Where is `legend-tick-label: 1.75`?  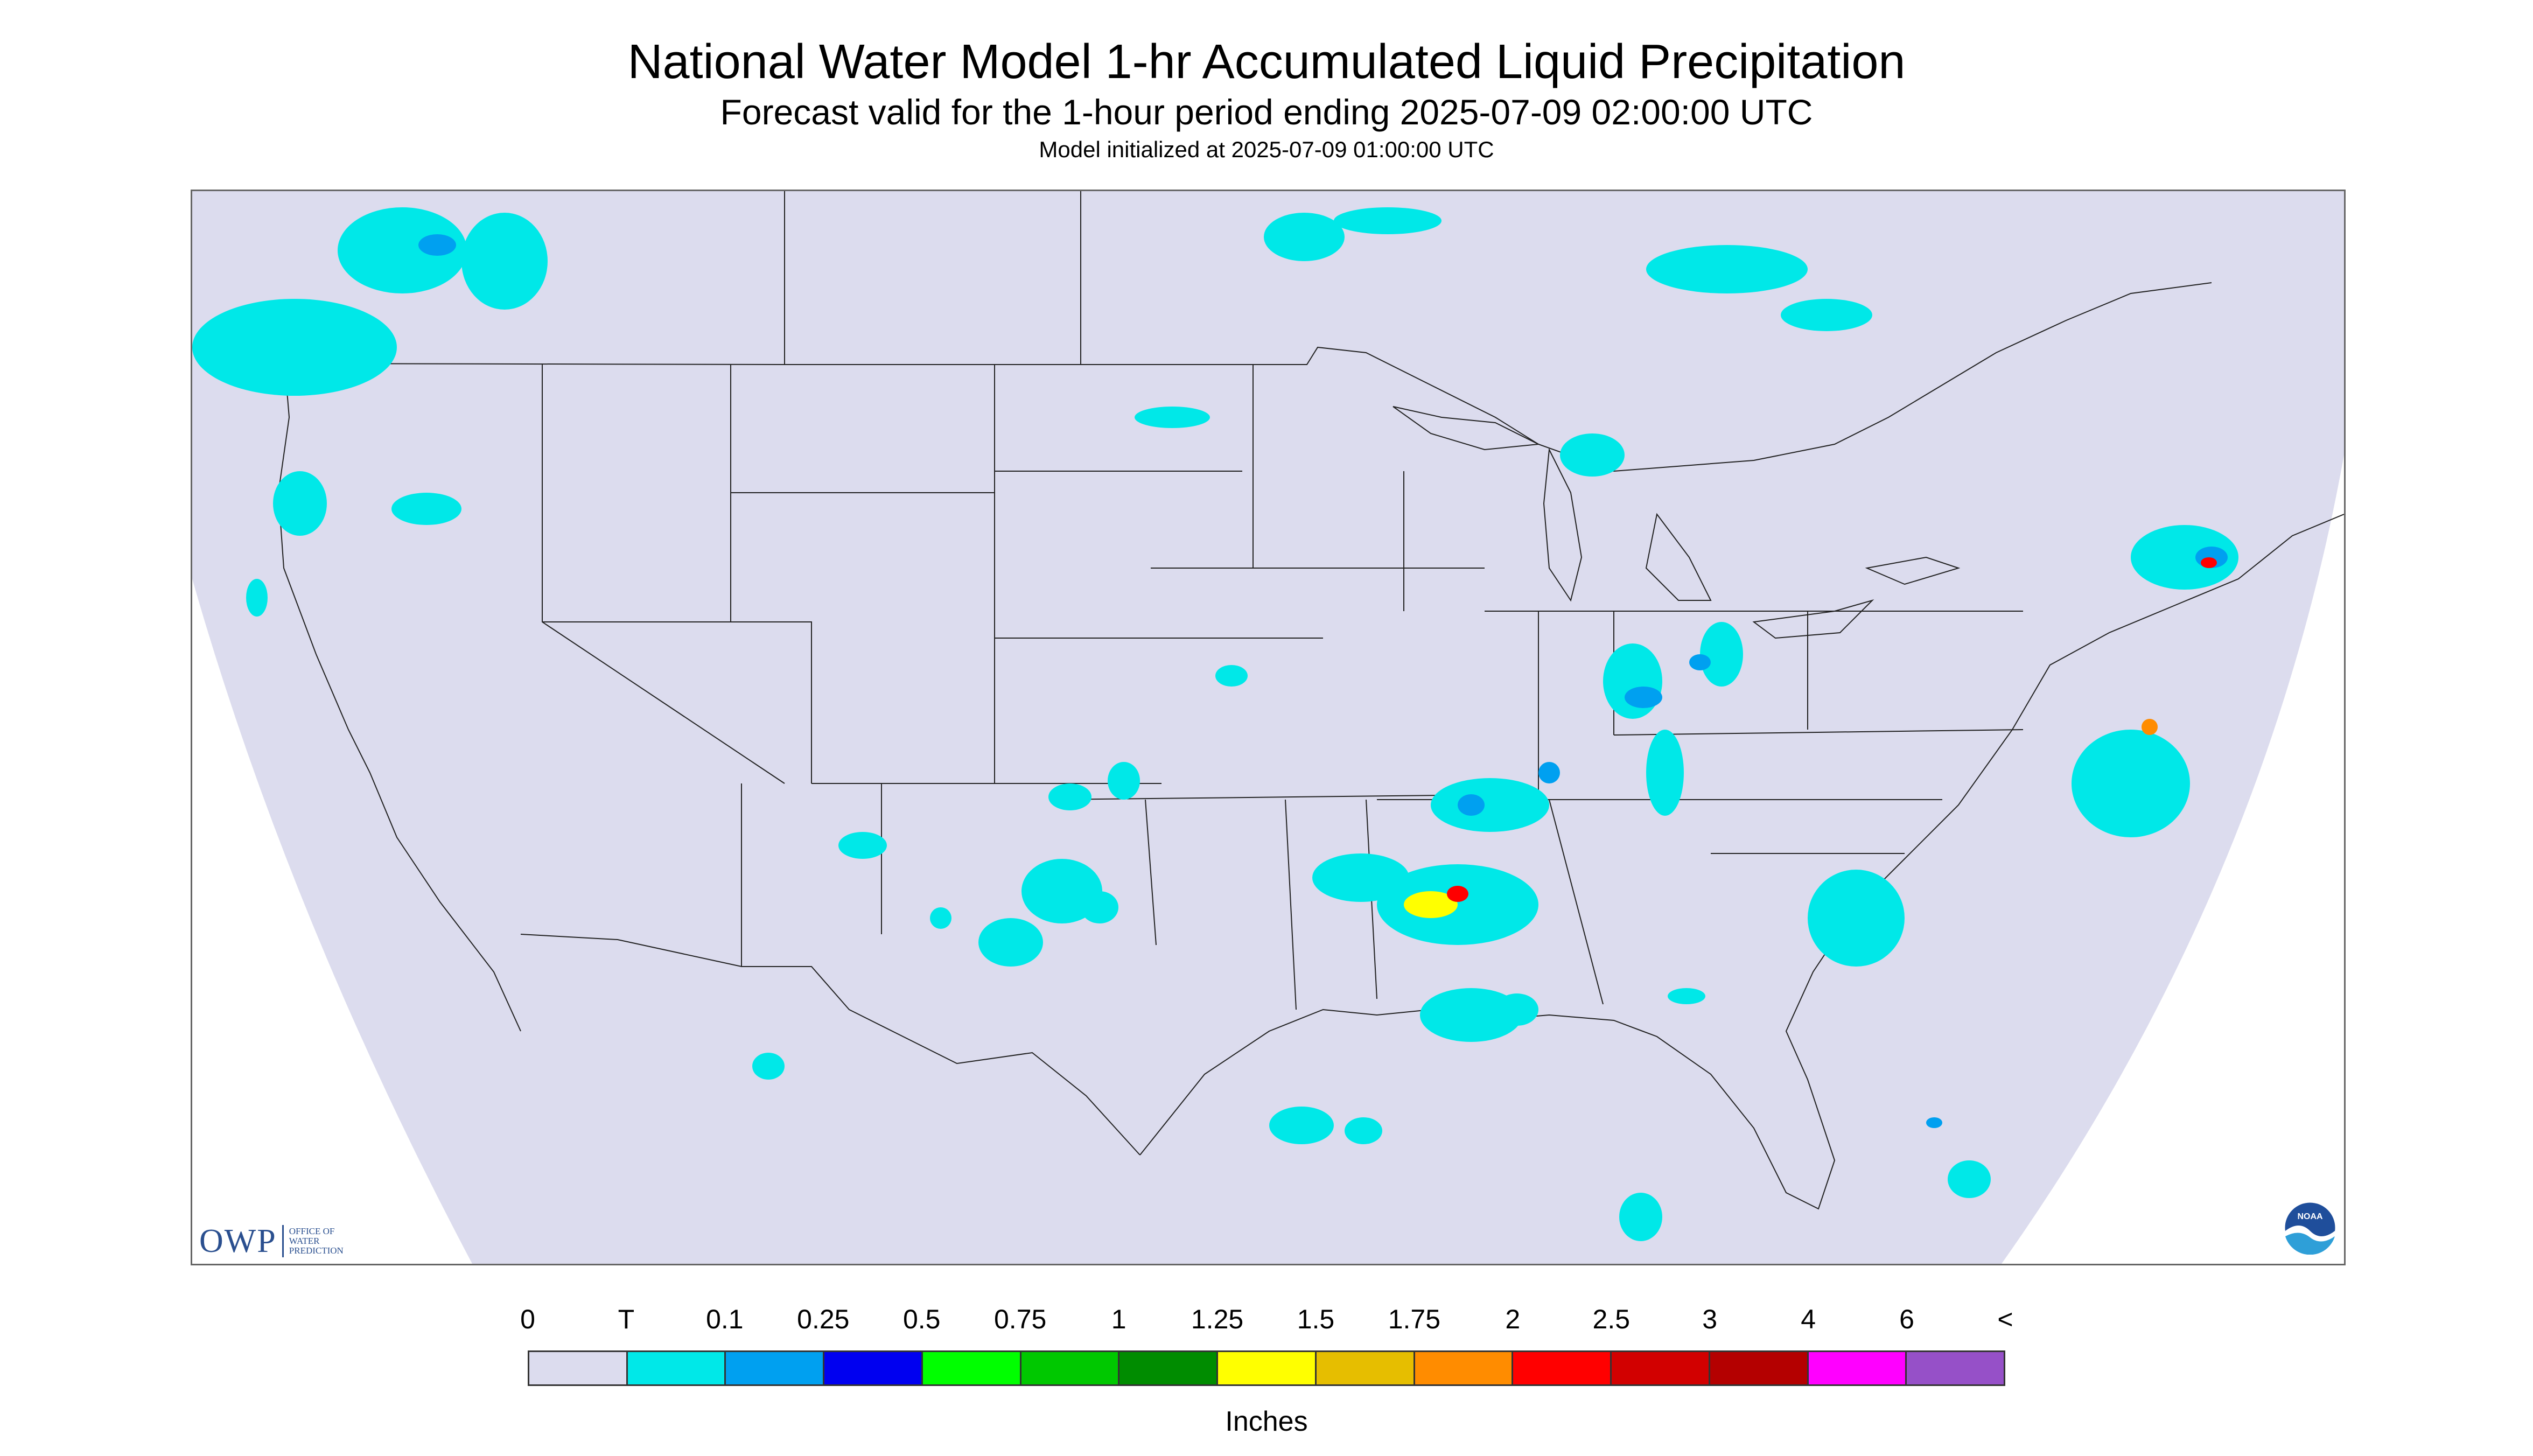 legend-tick-label: 1.75 is located at coordinates (1414, 1319).